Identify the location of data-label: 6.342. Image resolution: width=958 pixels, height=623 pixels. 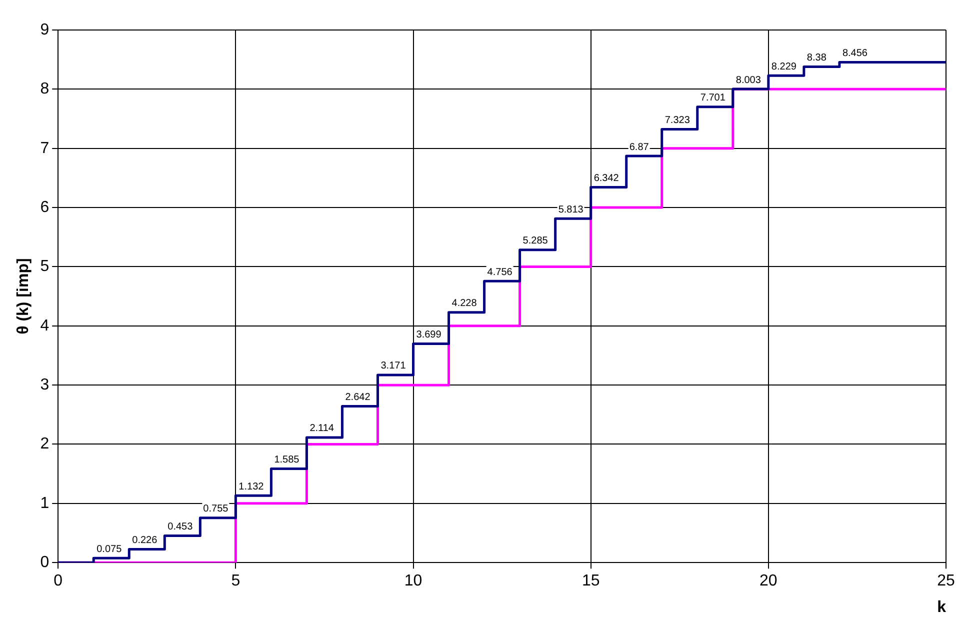
(607, 178).